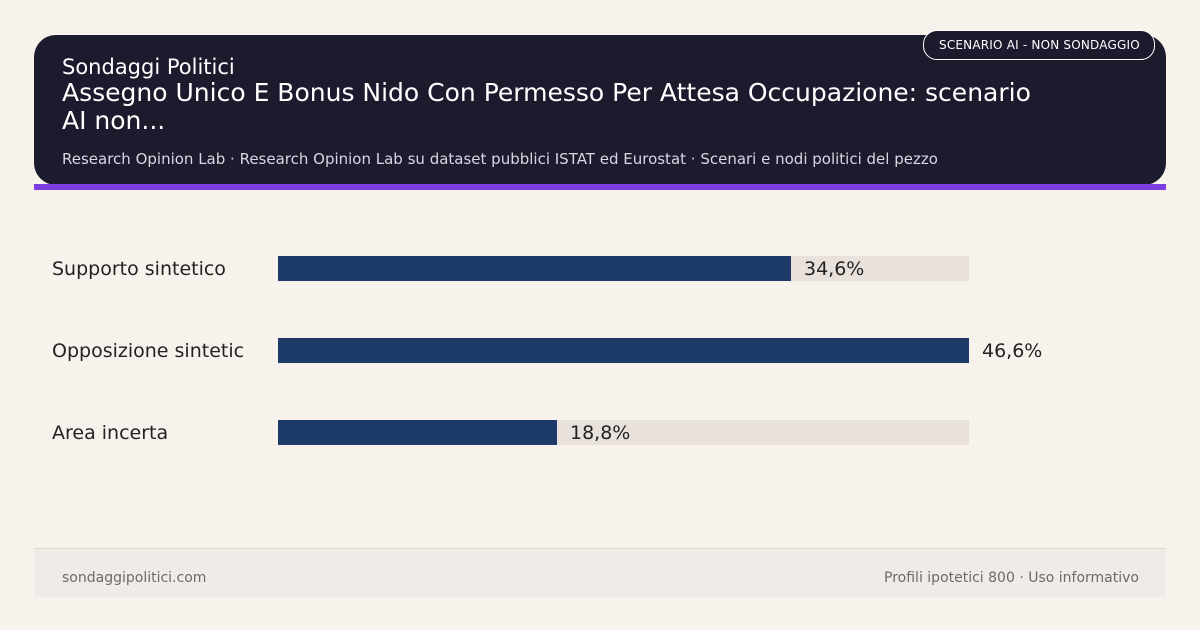  I want to click on footer-site: sondaggipolitici.com, so click(134, 578).